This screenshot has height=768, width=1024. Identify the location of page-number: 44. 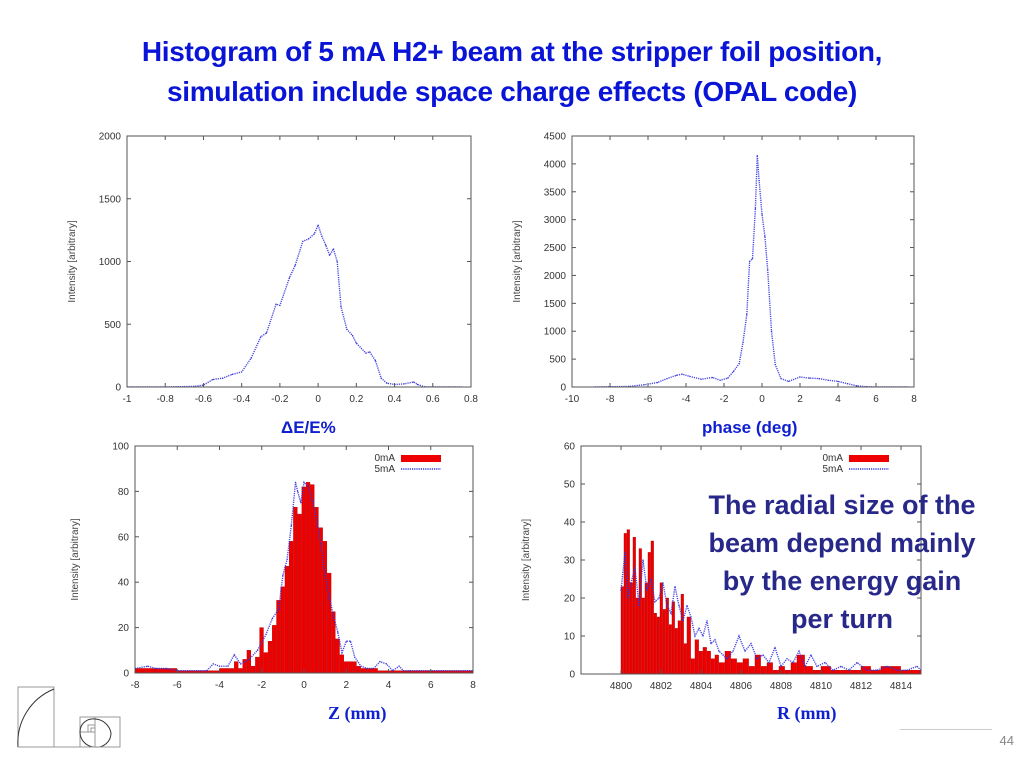
(1006, 740).